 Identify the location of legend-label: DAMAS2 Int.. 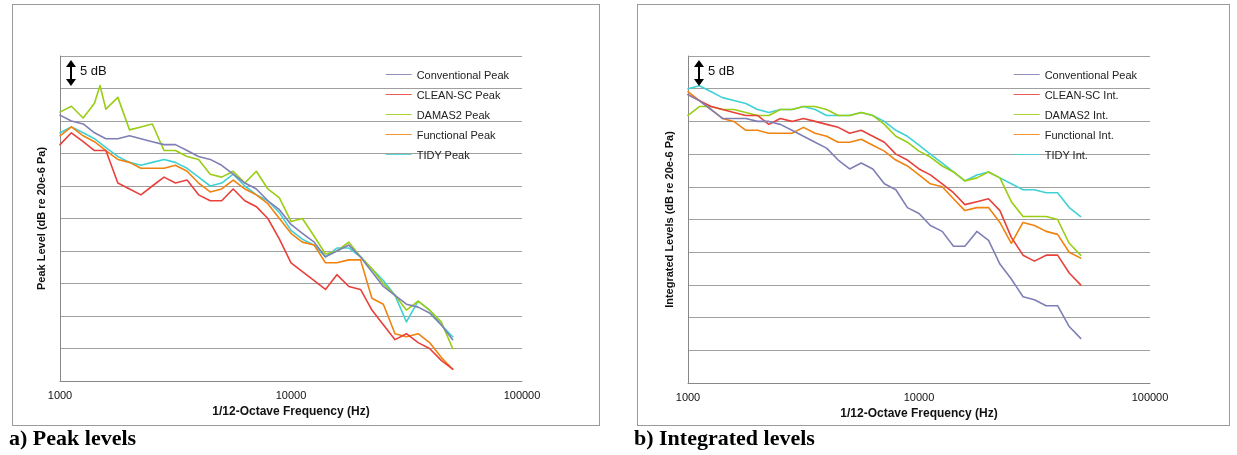
(1076, 114).